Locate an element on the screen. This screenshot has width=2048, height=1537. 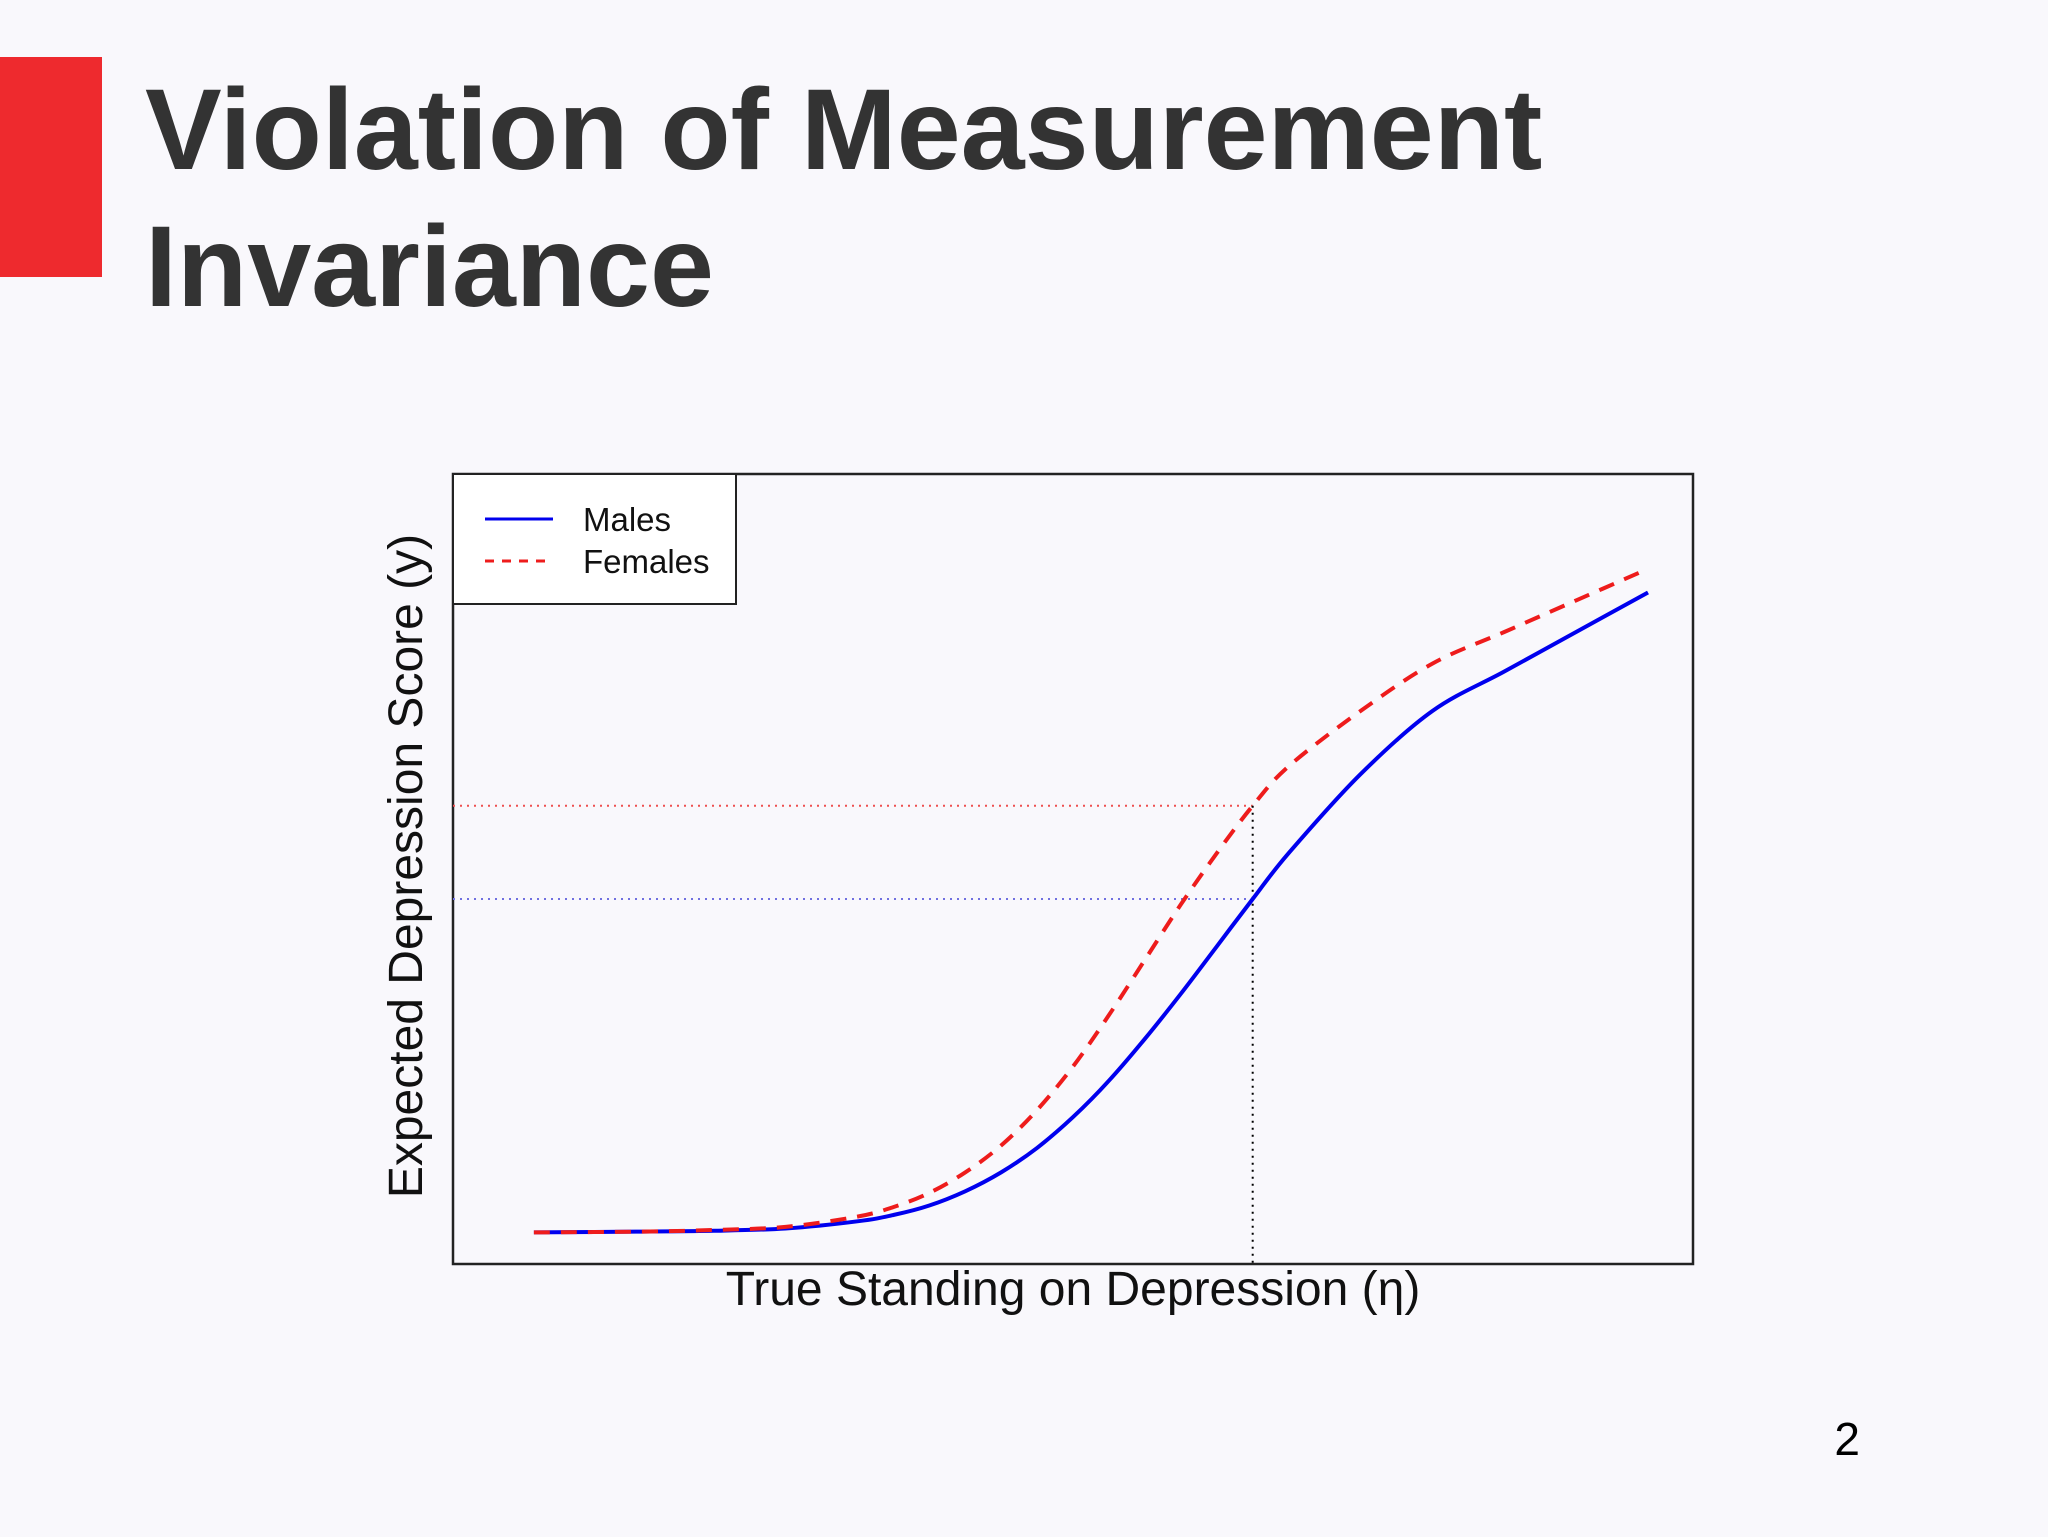
slide-title: Violation of Measurement Invariance is located at coordinates (995, 199).